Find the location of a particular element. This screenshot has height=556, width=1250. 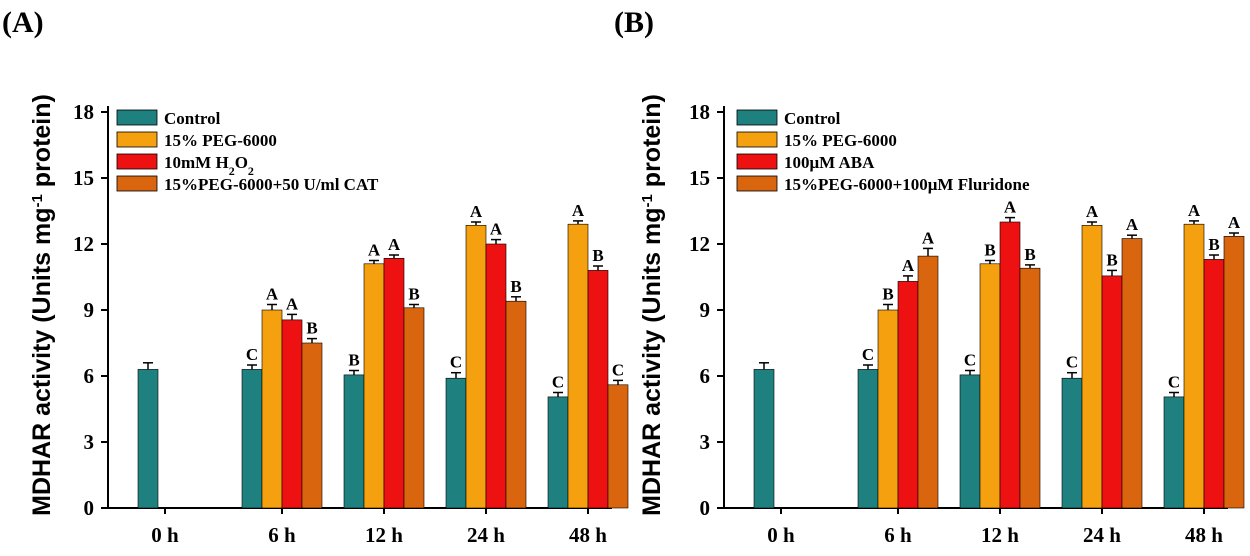

x-tick-label: 24 h is located at coordinates (486, 535).